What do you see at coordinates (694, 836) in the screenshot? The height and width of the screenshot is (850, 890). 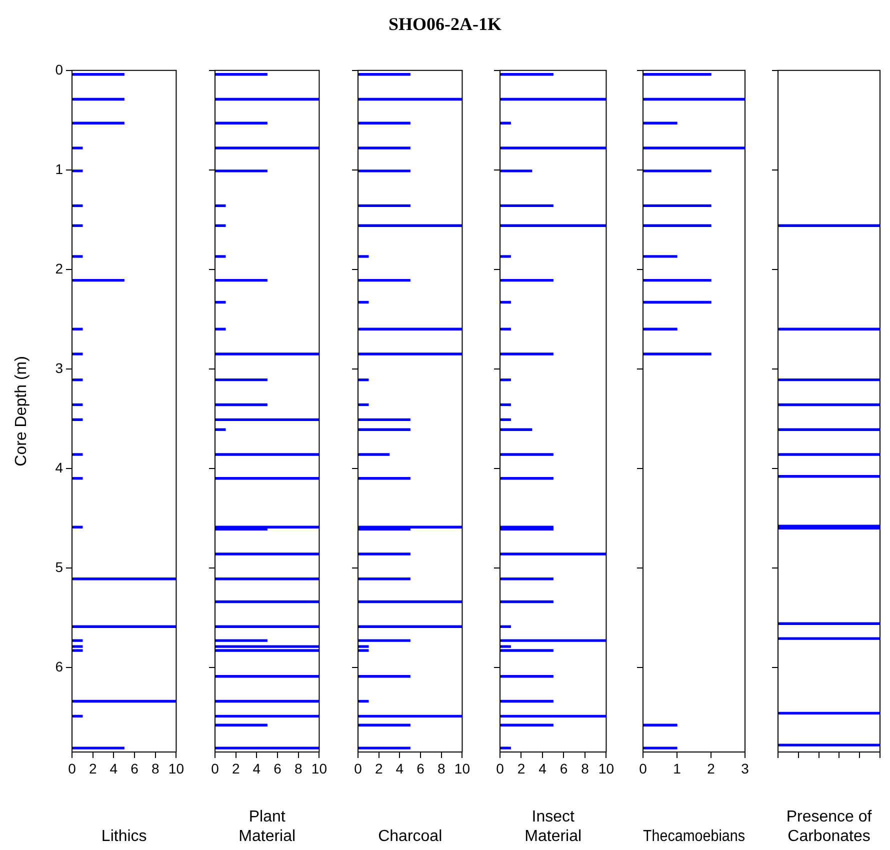 I see `x-axis-title: Thecamoebians` at bounding box center [694, 836].